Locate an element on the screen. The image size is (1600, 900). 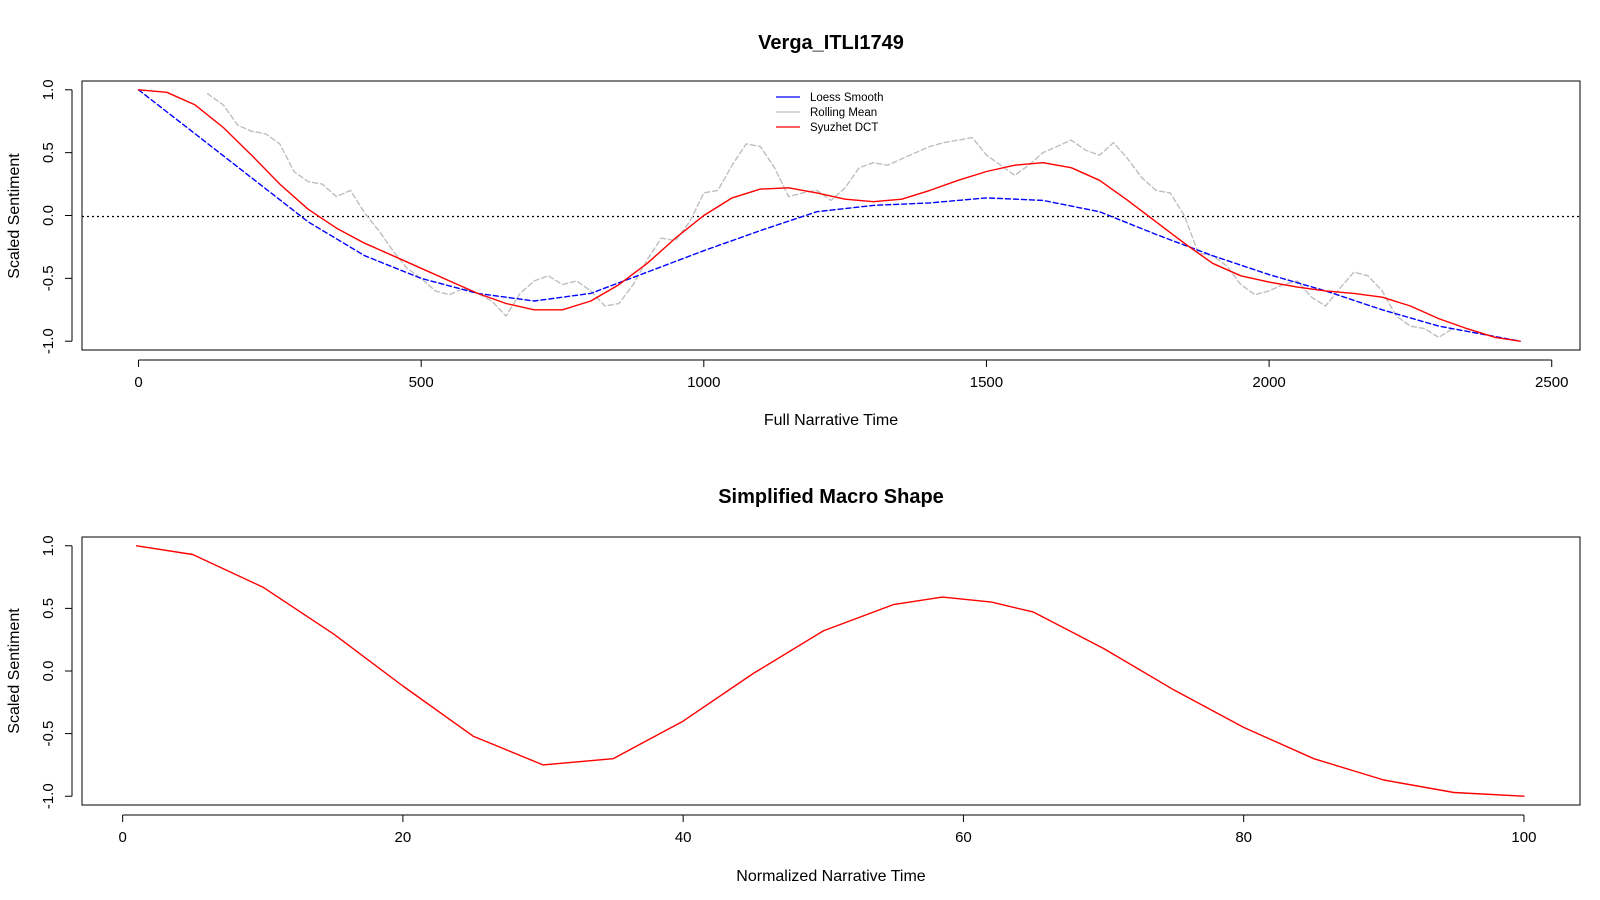
bottom-chart-x-tick-label: 40 is located at coordinates (683, 837).